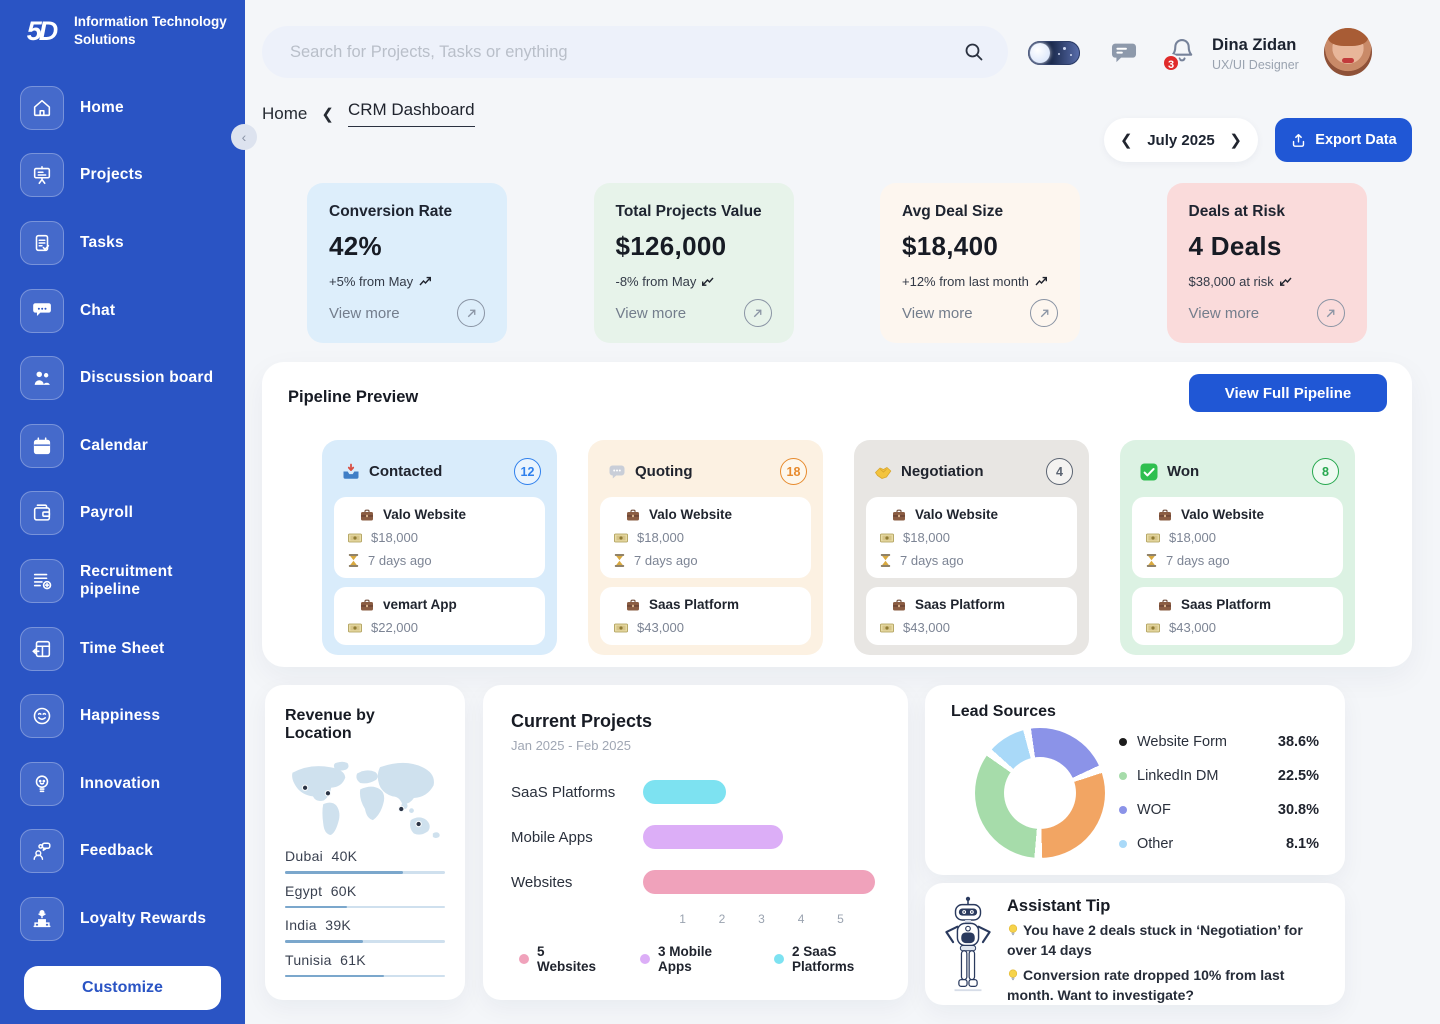  Describe the element at coordinates (827, 959) in the screenshot. I see `legend-saas-platforms: 2 SaaS Platforms` at that location.